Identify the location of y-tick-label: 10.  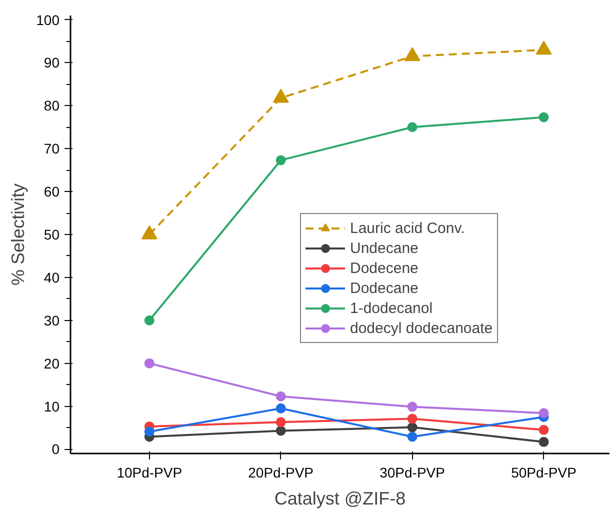
(52, 406).